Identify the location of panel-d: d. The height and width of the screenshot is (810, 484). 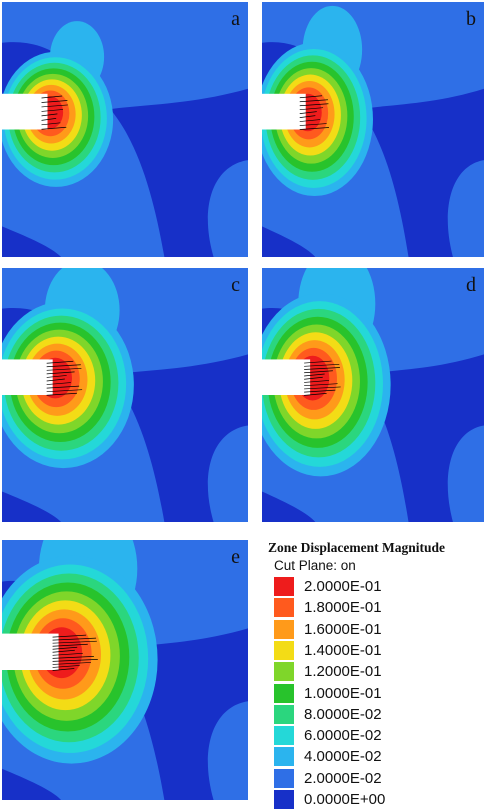
(373, 395).